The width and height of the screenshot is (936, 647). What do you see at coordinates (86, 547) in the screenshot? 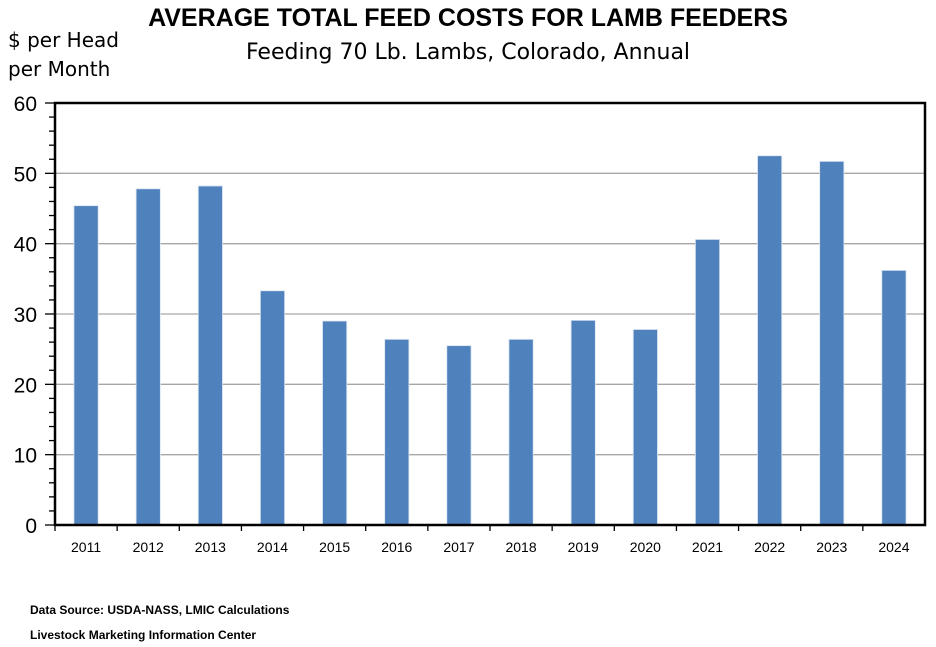
I see `x-tick-label: 2011` at bounding box center [86, 547].